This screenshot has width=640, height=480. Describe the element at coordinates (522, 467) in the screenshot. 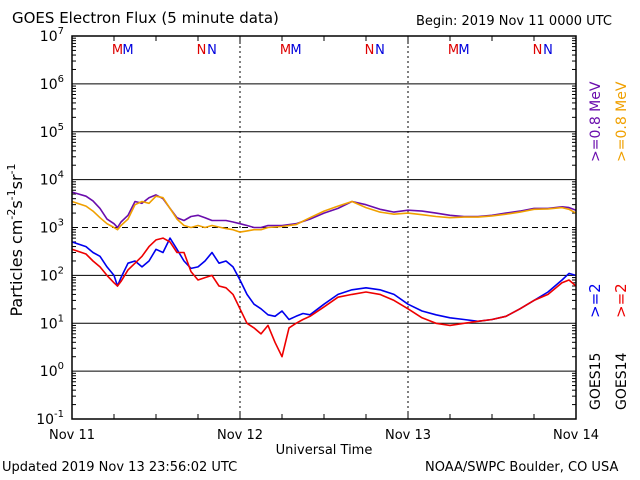

I see `credit-label: NOAA/SWPC Boulder, CO USA` at that location.